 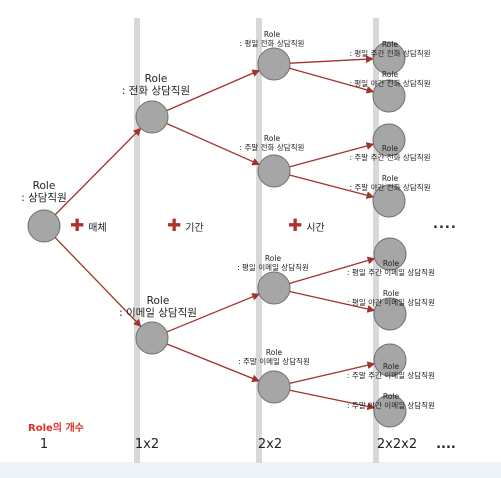 I want to click on count-level0: 1, so click(x=44, y=444).